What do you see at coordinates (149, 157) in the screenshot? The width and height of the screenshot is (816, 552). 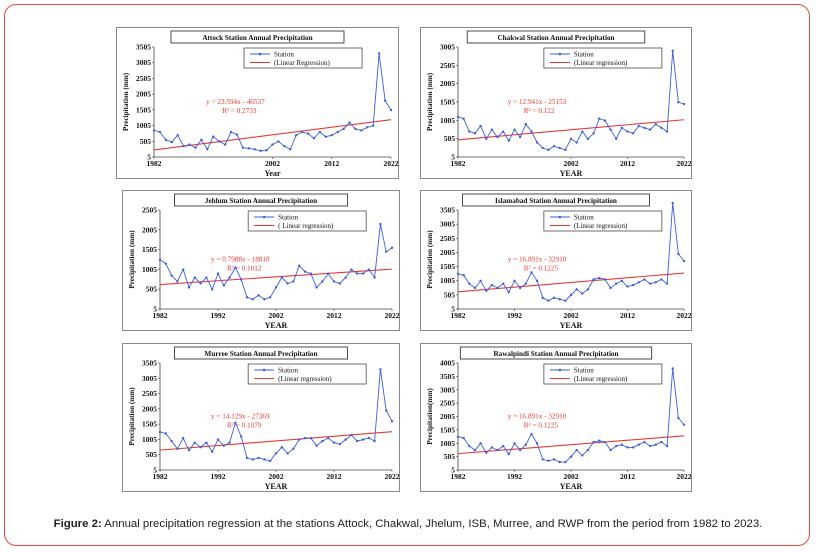 I see `y-tick-label: 5` at bounding box center [149, 157].